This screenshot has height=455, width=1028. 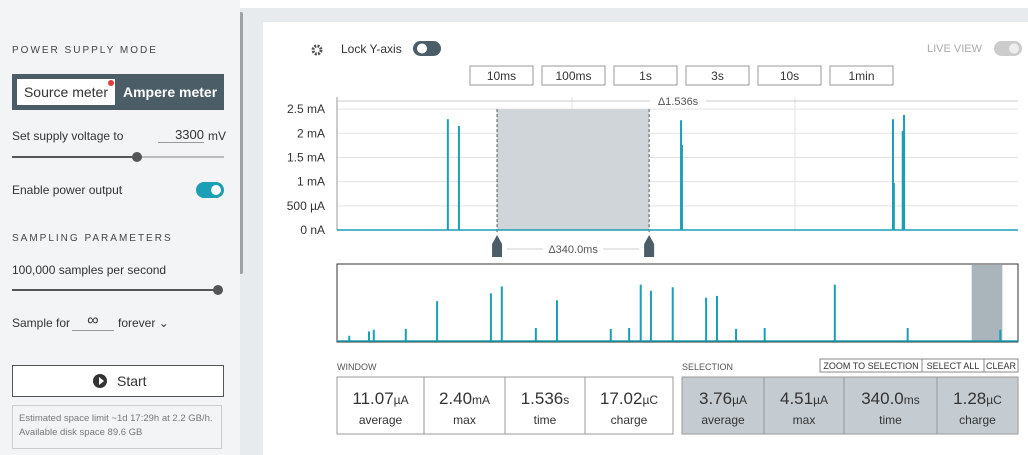 I want to click on voltage-input: 3300, so click(x=181, y=135).